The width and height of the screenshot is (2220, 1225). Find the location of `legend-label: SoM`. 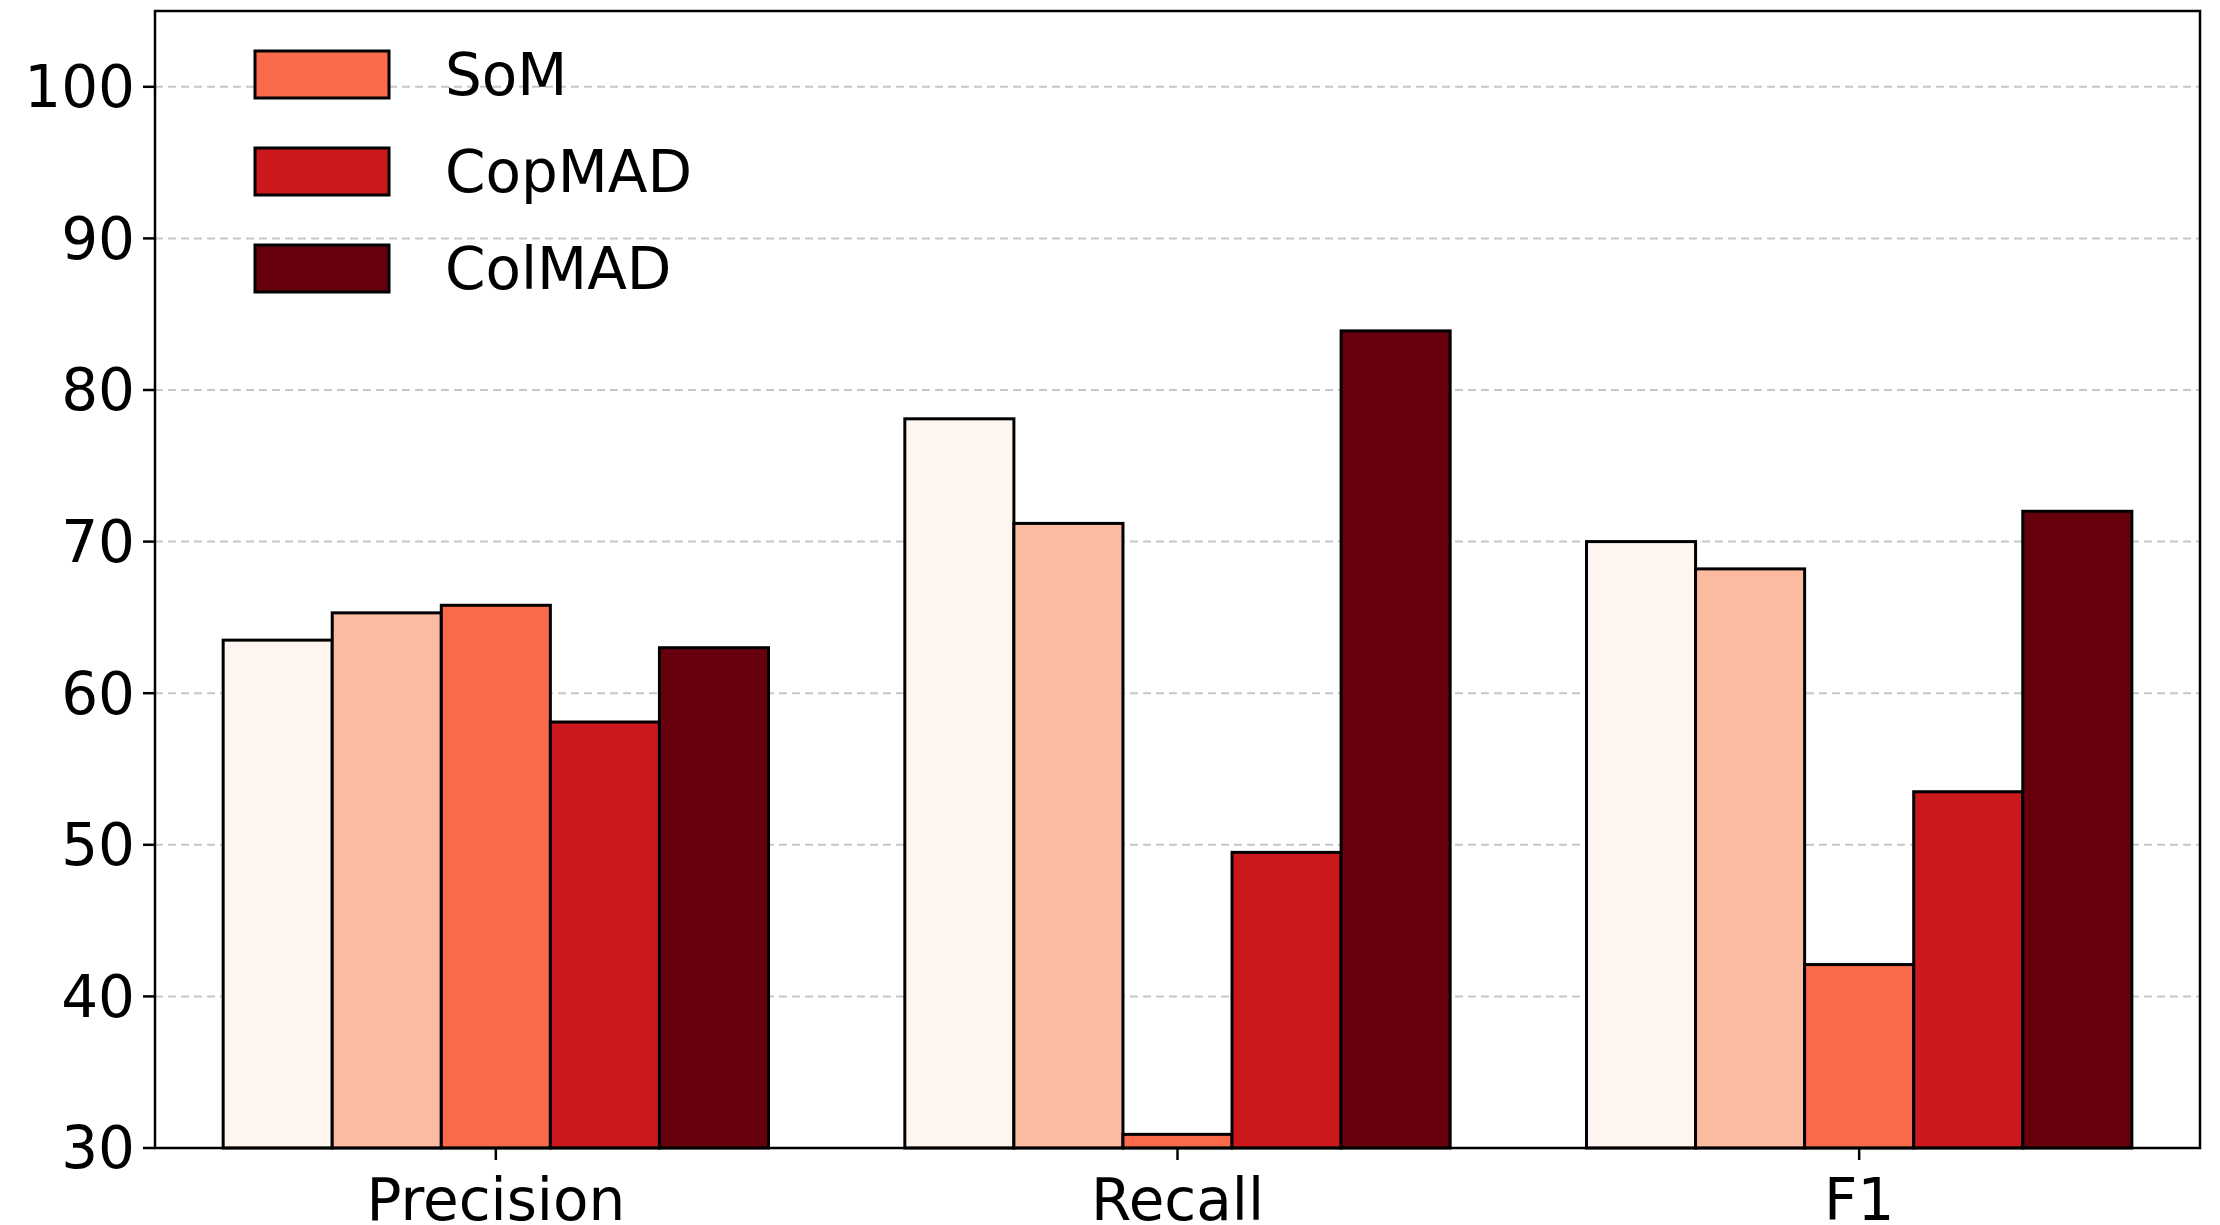

legend-label: SoM is located at coordinates (506, 75).